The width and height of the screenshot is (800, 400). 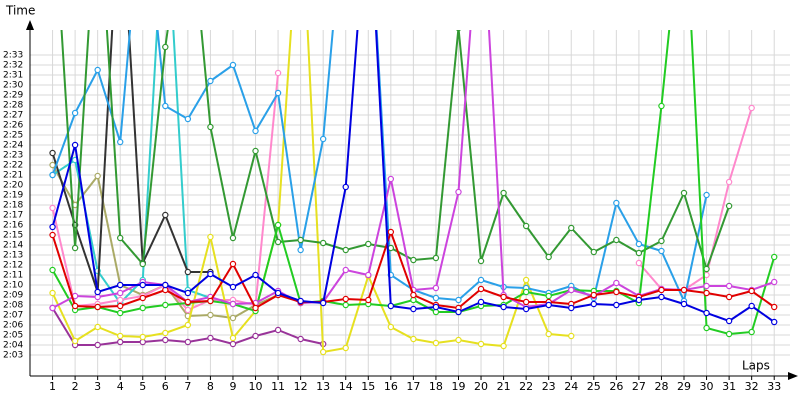 I want to click on y-tick-label: 2:08, so click(x=13, y=306).